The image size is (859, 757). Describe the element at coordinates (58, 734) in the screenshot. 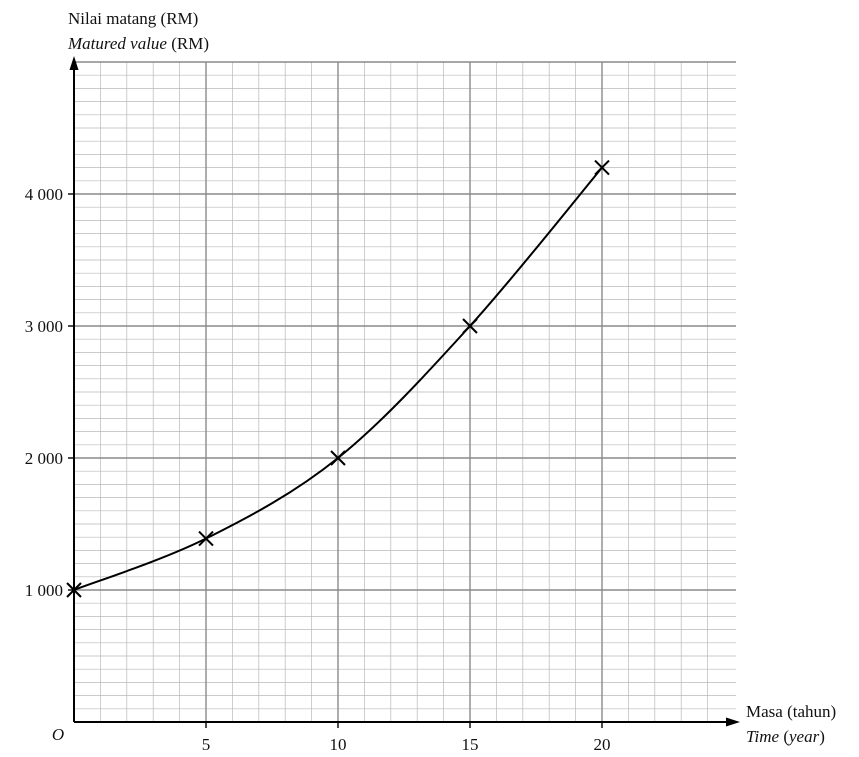

I see `origin-label: O` at that location.